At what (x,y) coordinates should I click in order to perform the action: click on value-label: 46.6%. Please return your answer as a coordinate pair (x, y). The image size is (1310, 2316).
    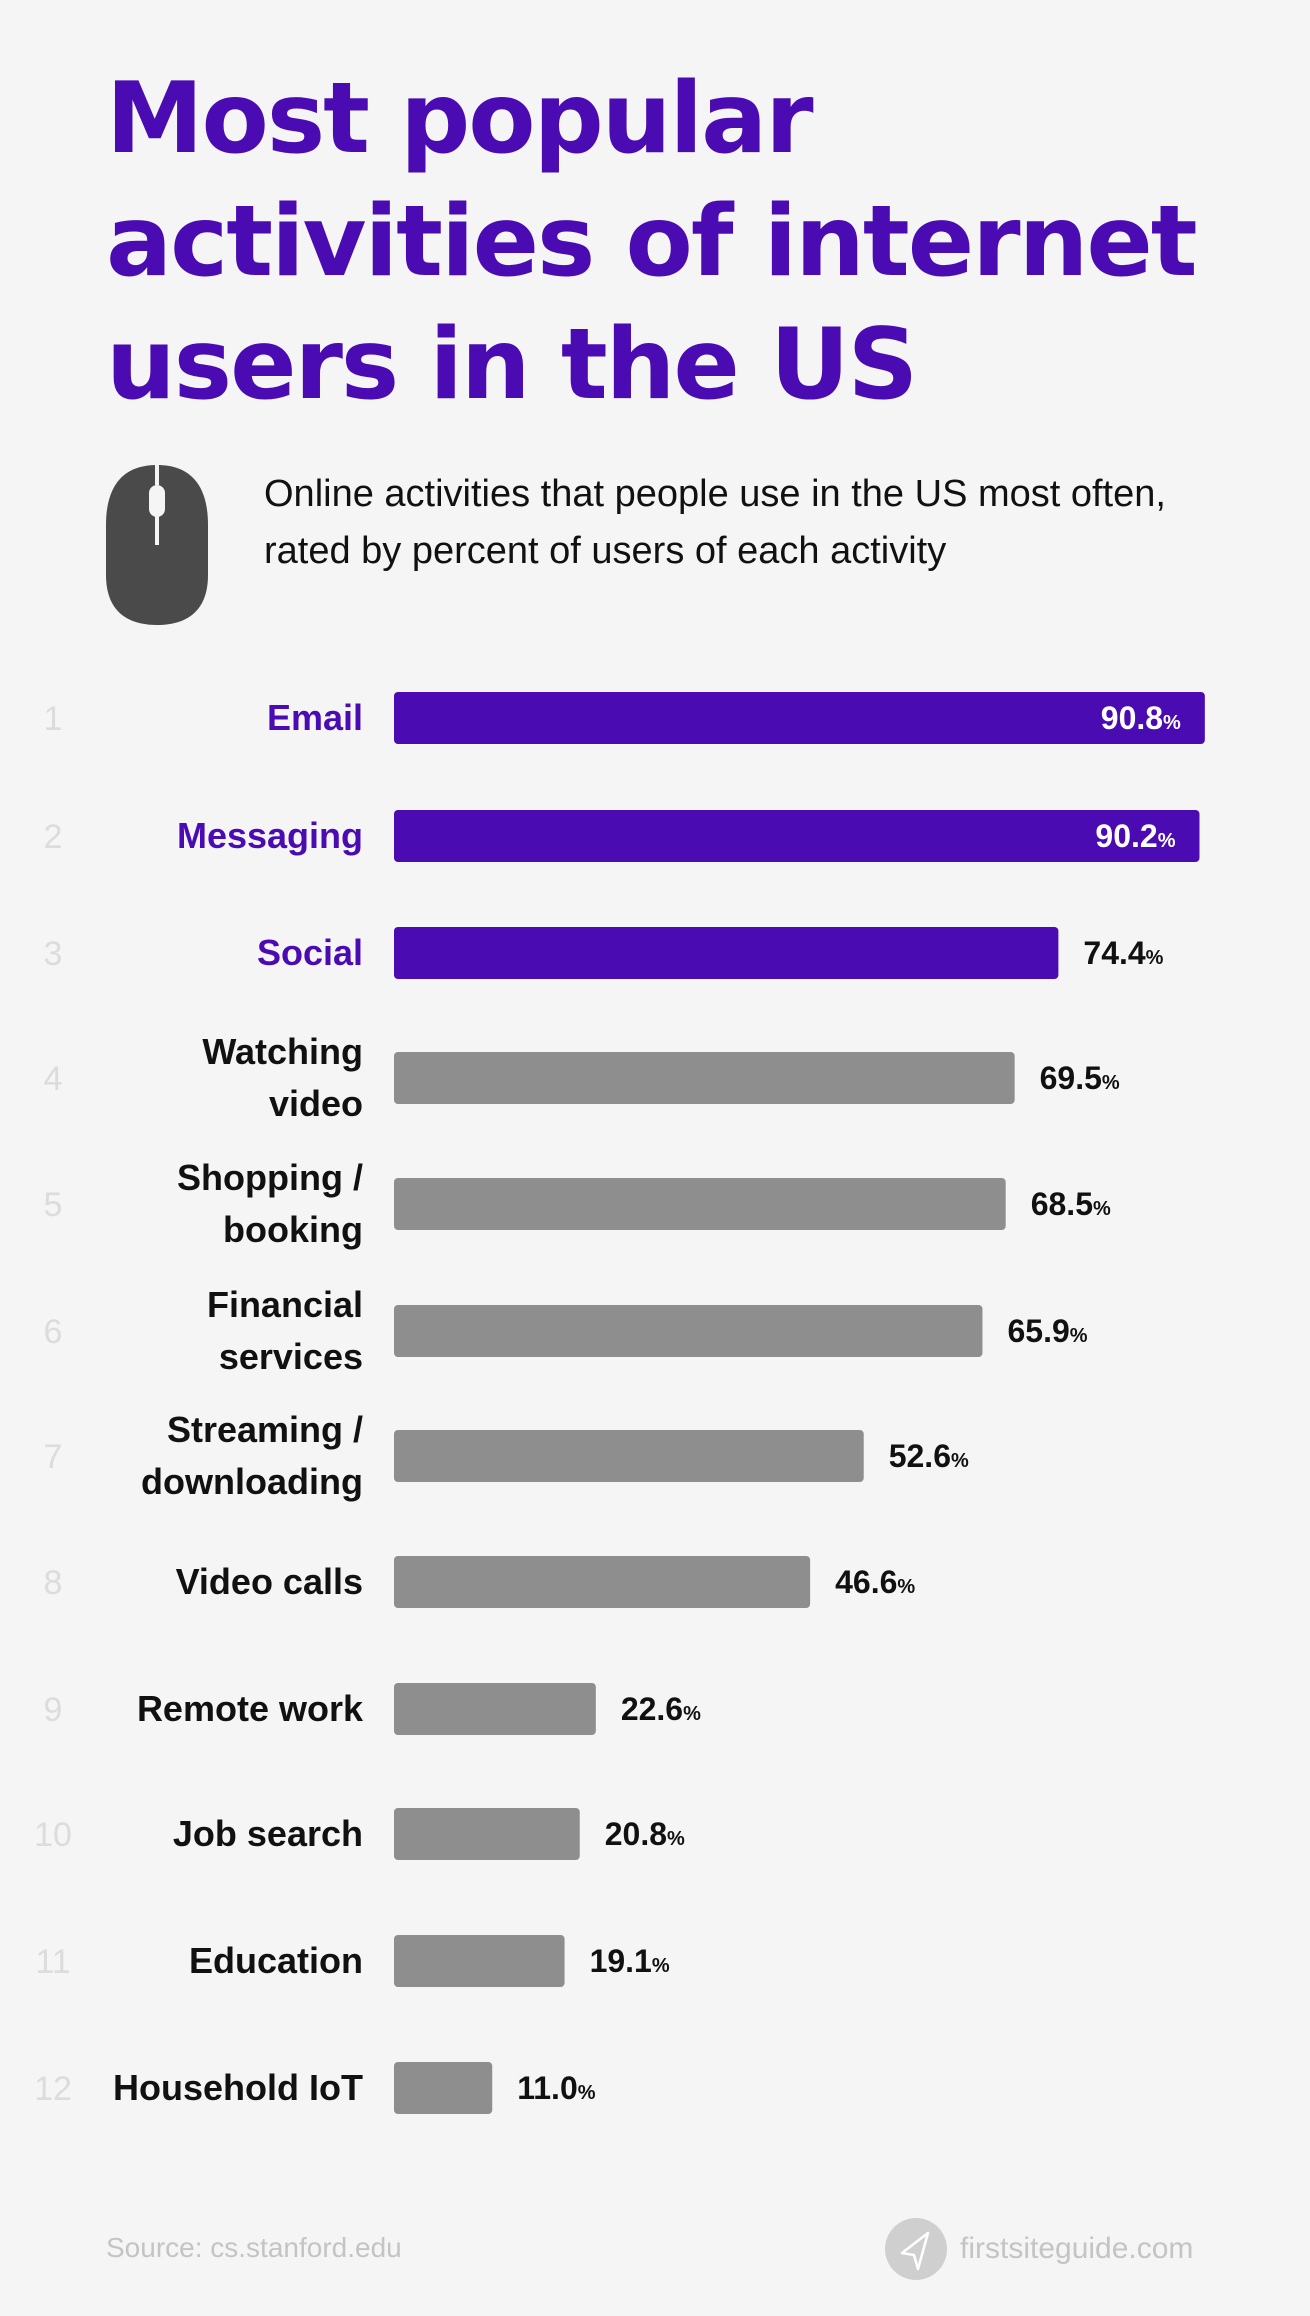
    Looking at the image, I should click on (875, 1582).